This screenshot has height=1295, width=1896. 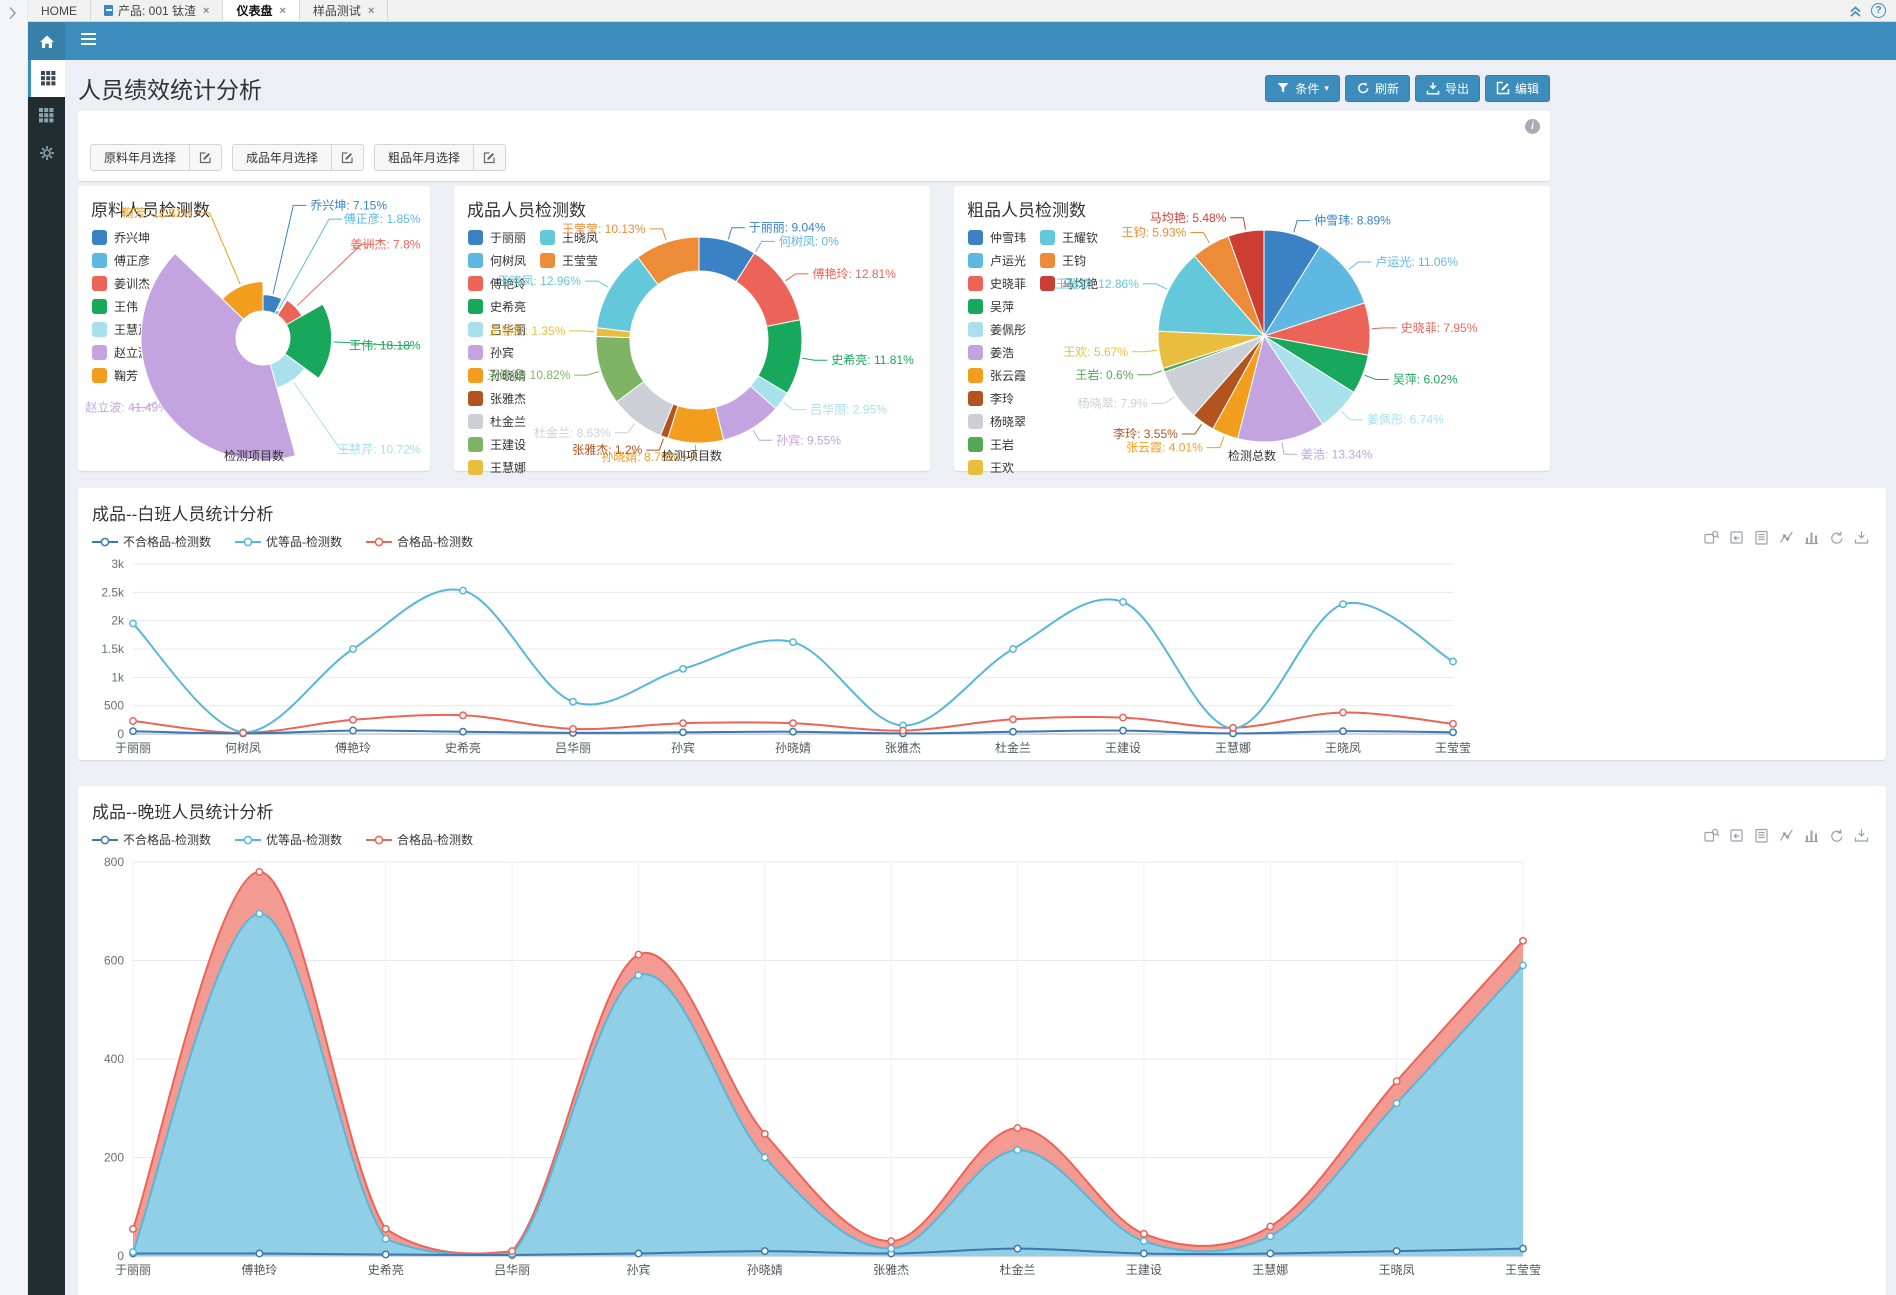 What do you see at coordinates (121, 237) in the screenshot?
I see `legend-item-乔兴坤: 乔兴坤` at bounding box center [121, 237].